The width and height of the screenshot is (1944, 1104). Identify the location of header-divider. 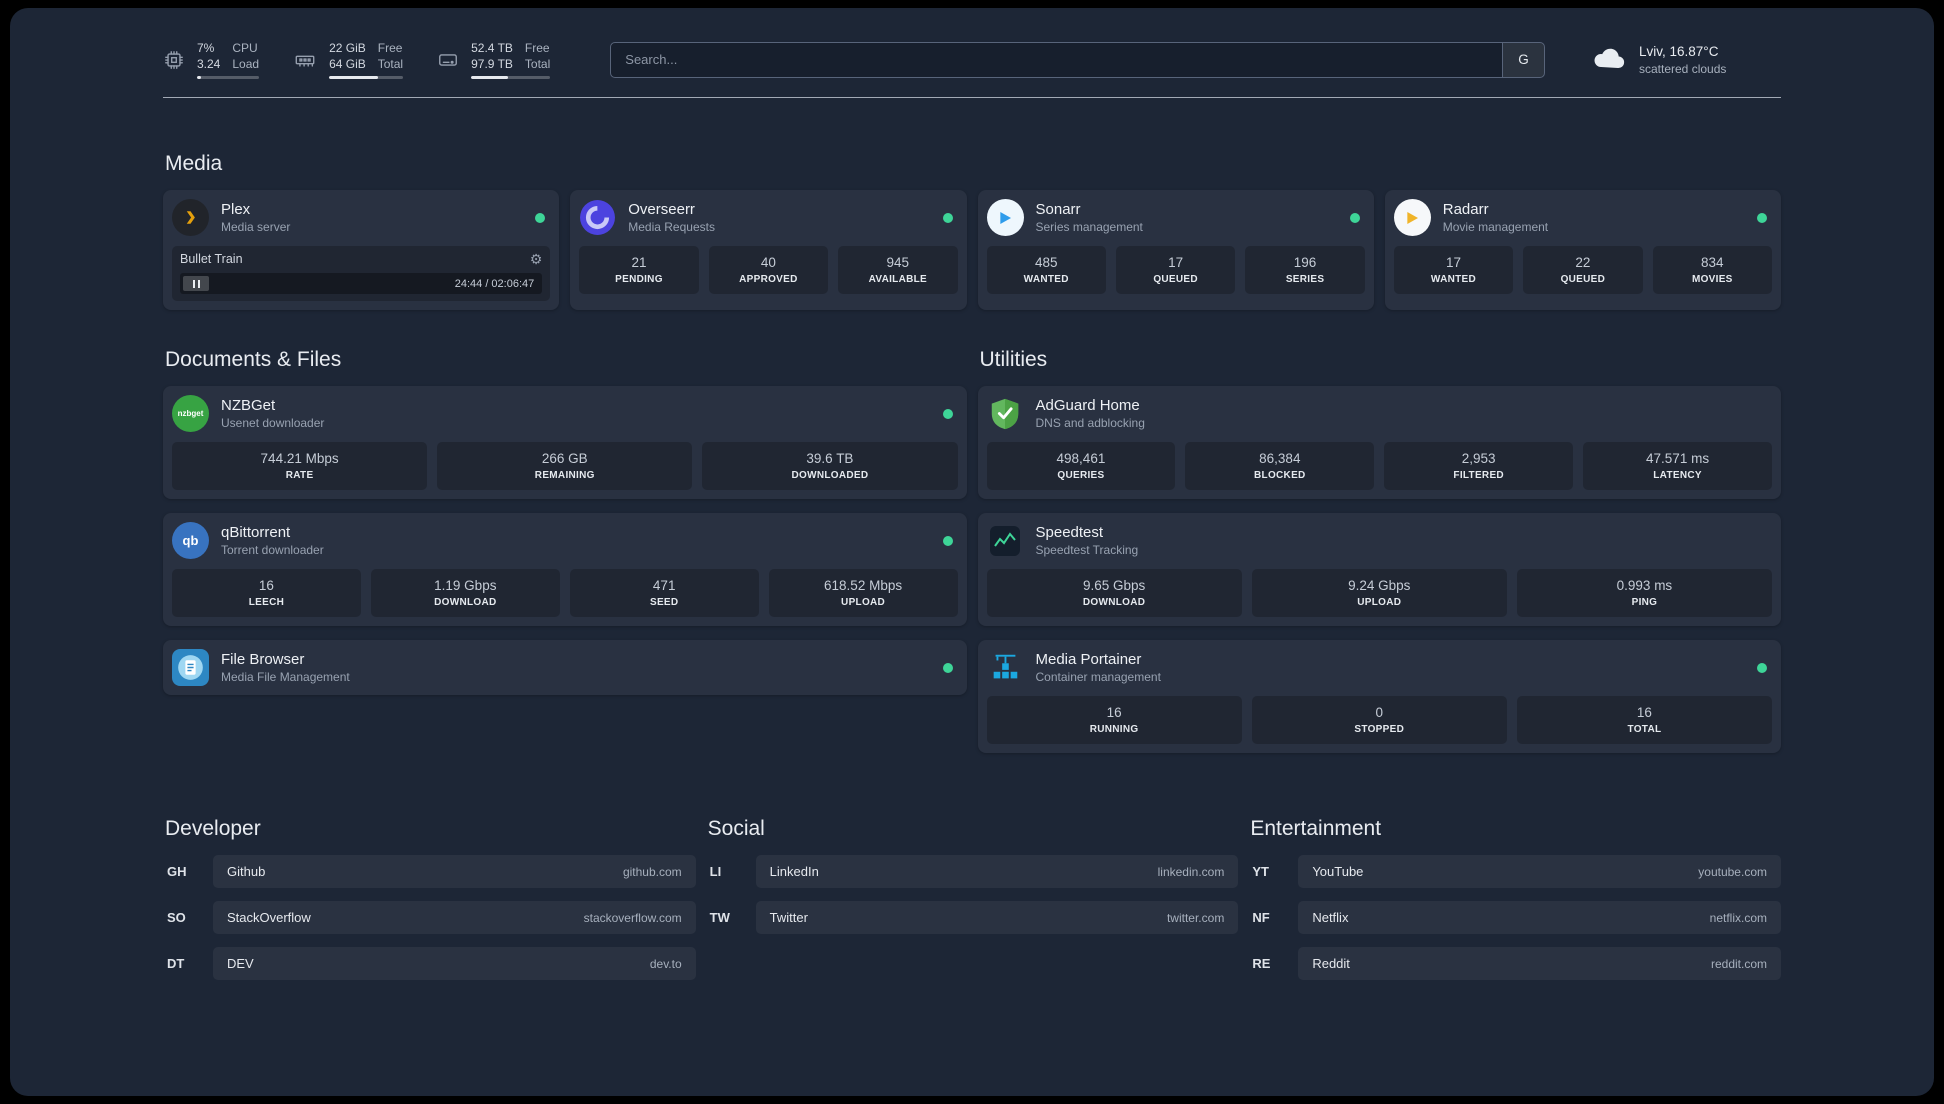
(972, 97).